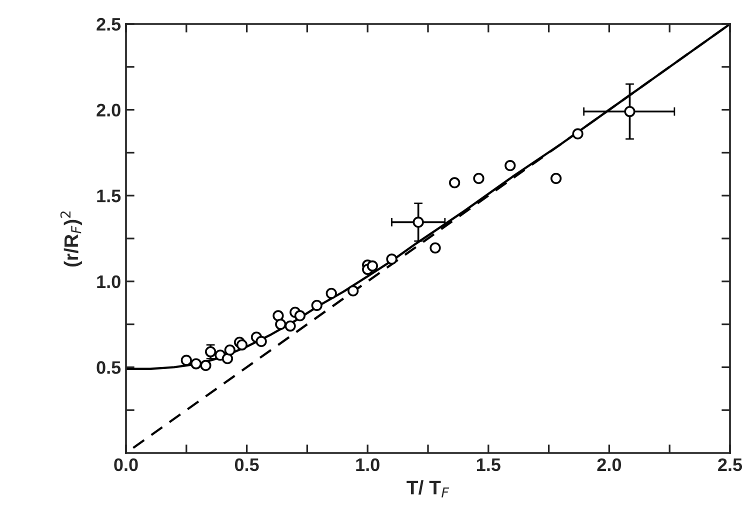 The width and height of the screenshot is (744, 520). I want to click on y-tick-label: 2.5, so click(108, 24).